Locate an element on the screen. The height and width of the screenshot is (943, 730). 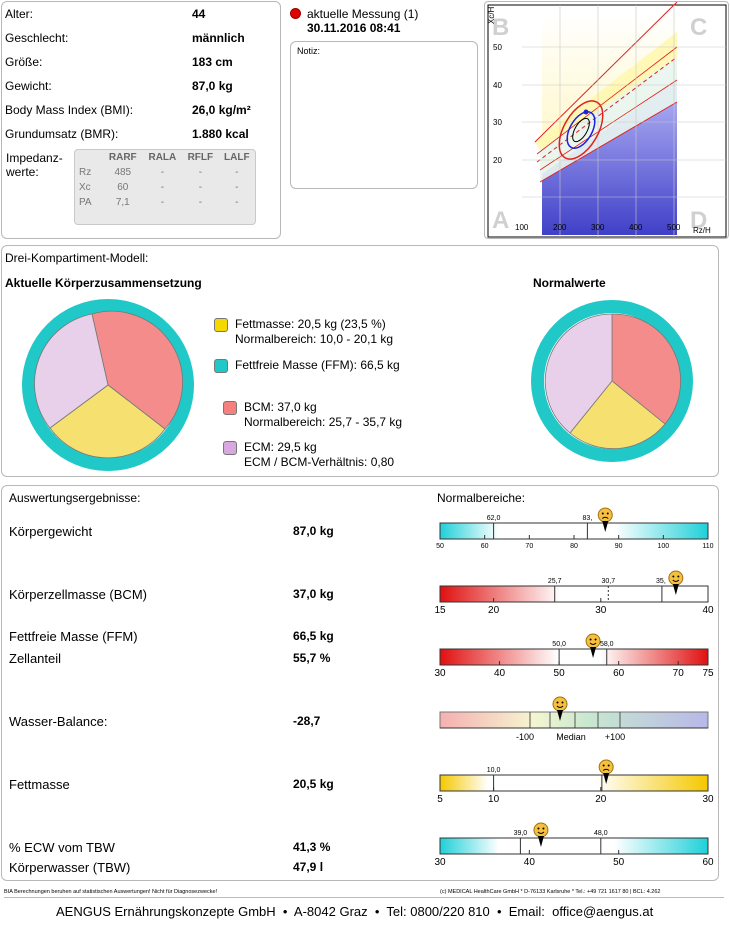
impedance-table: RARF RALA RFLF LALF Rz 485 - - - Xc 60 - - - PA 7,1 - - - is located at coordinates (165, 187).